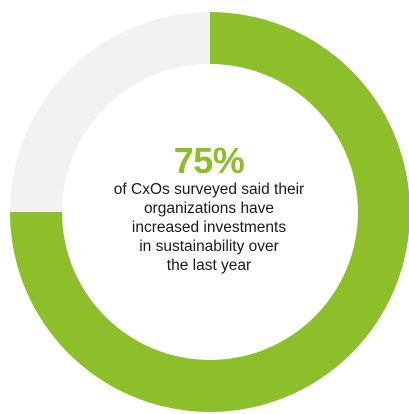  What do you see at coordinates (209, 160) in the screenshot?
I see `percent-value: 75%` at bounding box center [209, 160].